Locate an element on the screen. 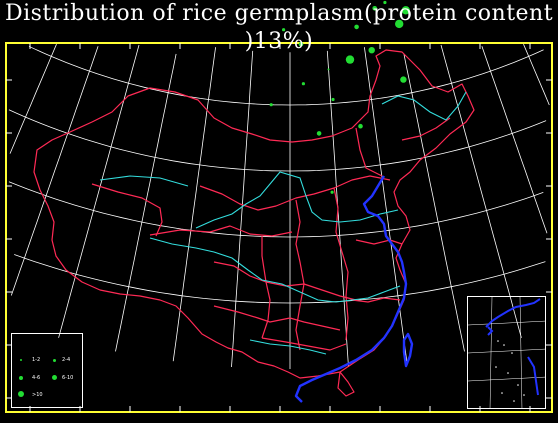  heilong-river is located at coordinates (424, 106).